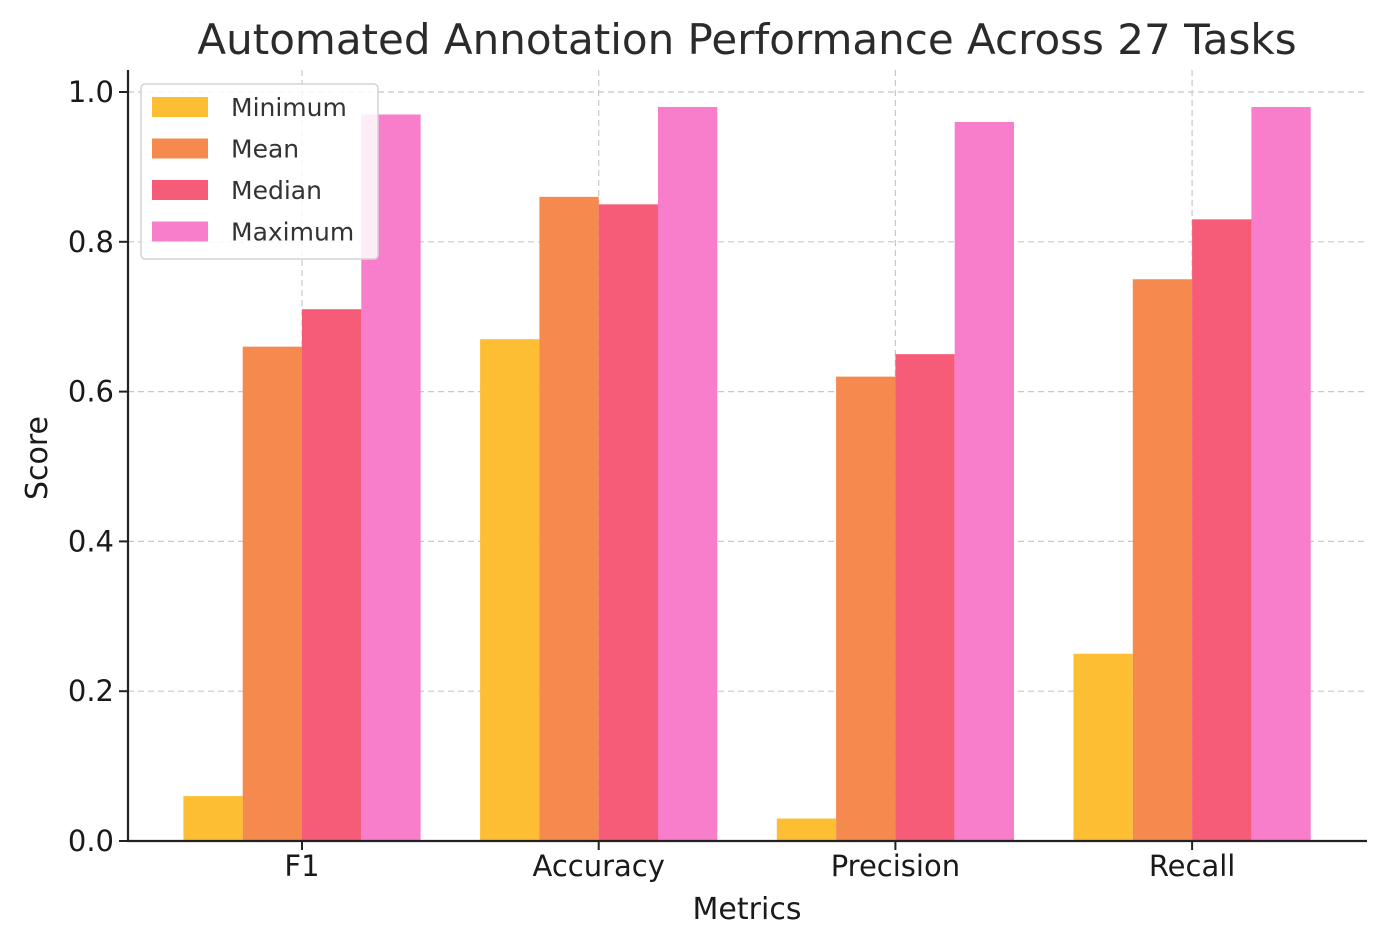 The width and height of the screenshot is (1387, 947). Describe the element at coordinates (806, 829) in the screenshot. I see `bar-minimum-precision` at that location.